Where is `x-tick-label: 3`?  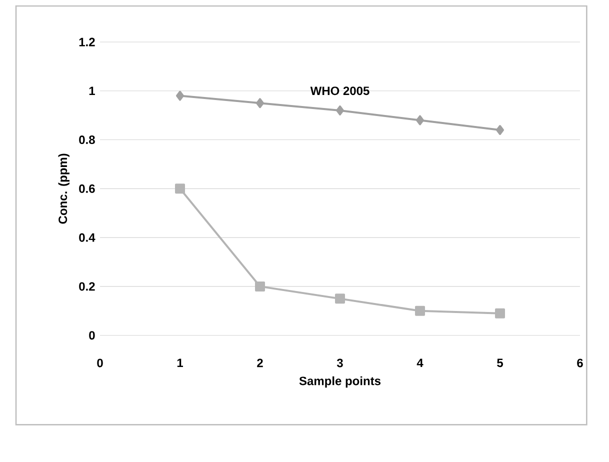 x-tick-label: 3 is located at coordinates (339, 363).